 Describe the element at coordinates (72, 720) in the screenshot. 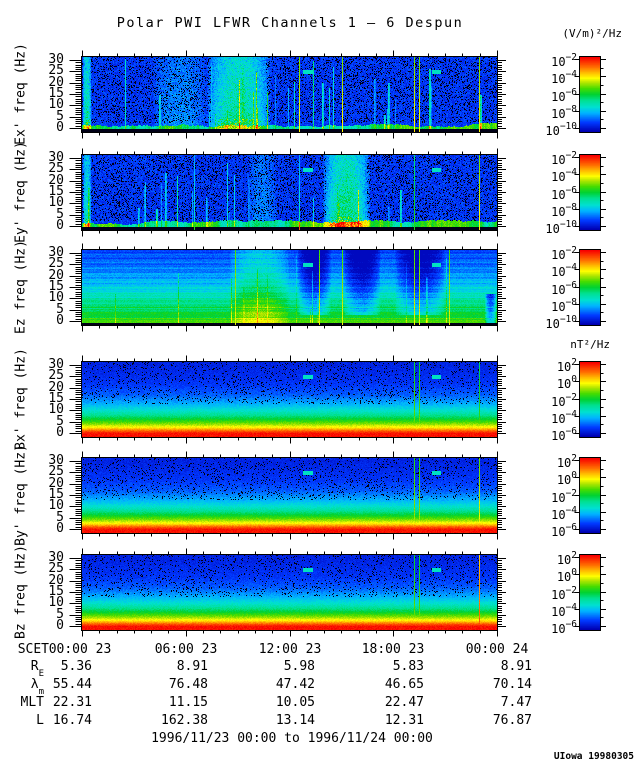

I see `ephemeris-value: 16.74` at that location.